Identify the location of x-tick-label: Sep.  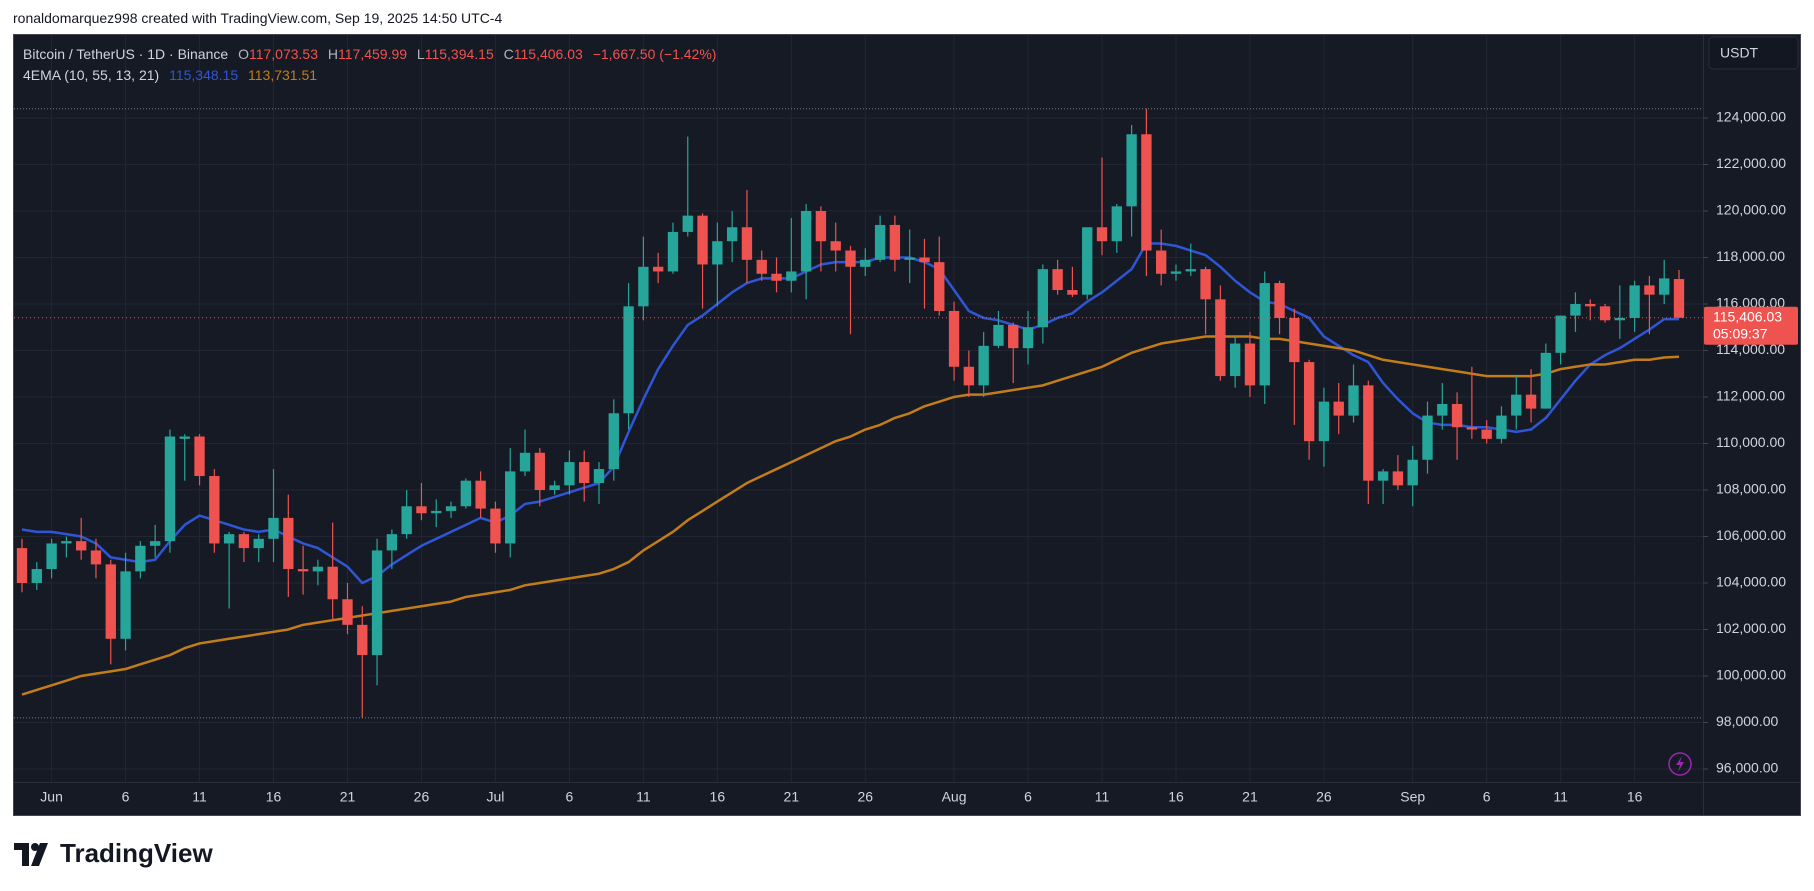
(1412, 797).